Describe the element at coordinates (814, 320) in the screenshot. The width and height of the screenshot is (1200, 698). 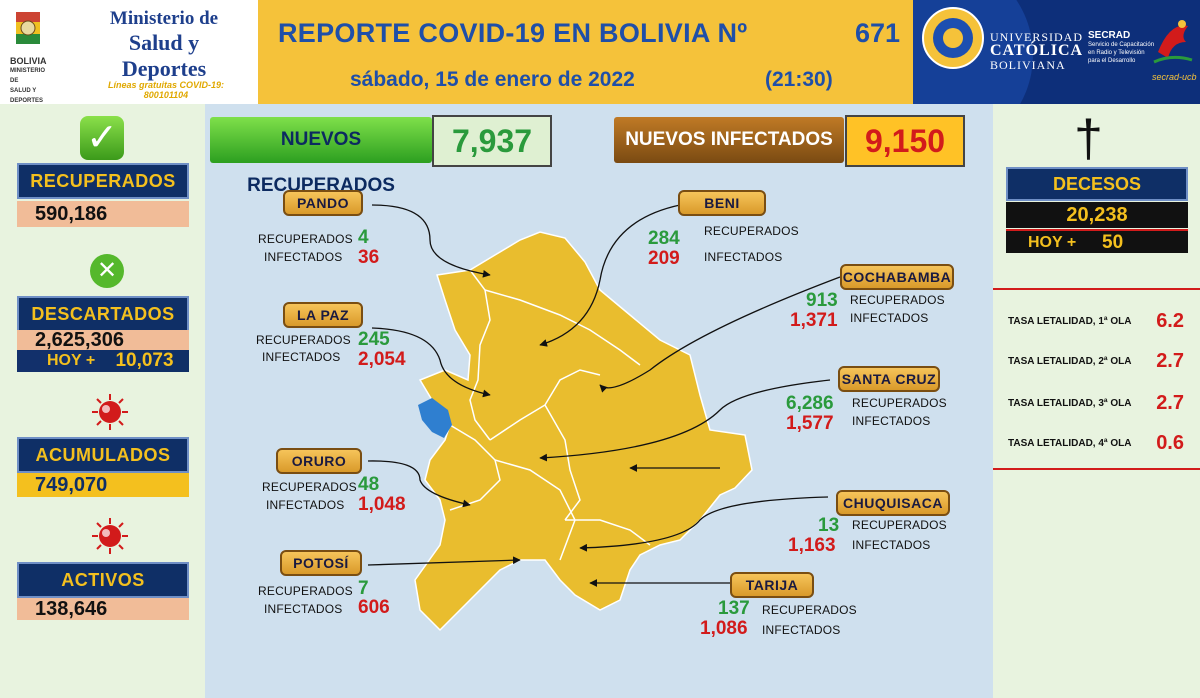
I see `cochabamba-infectados: 1,371` at that location.